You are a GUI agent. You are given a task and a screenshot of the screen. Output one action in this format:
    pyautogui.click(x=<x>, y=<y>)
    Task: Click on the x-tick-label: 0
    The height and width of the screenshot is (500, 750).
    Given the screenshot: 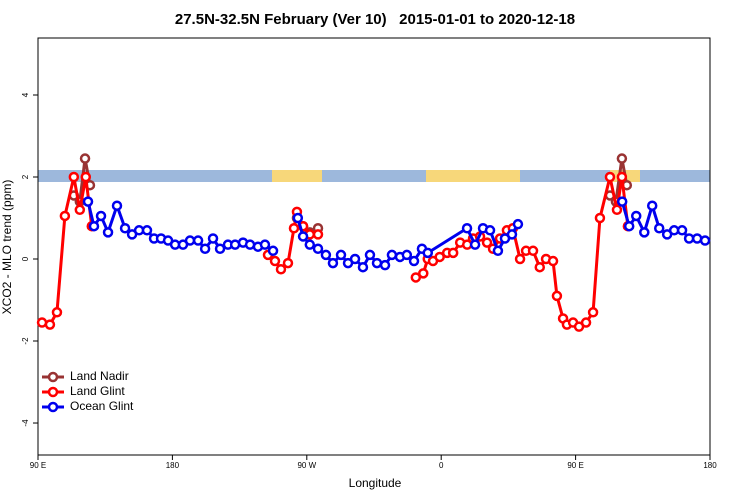 What is the action you would take?
    pyautogui.click(x=441, y=465)
    